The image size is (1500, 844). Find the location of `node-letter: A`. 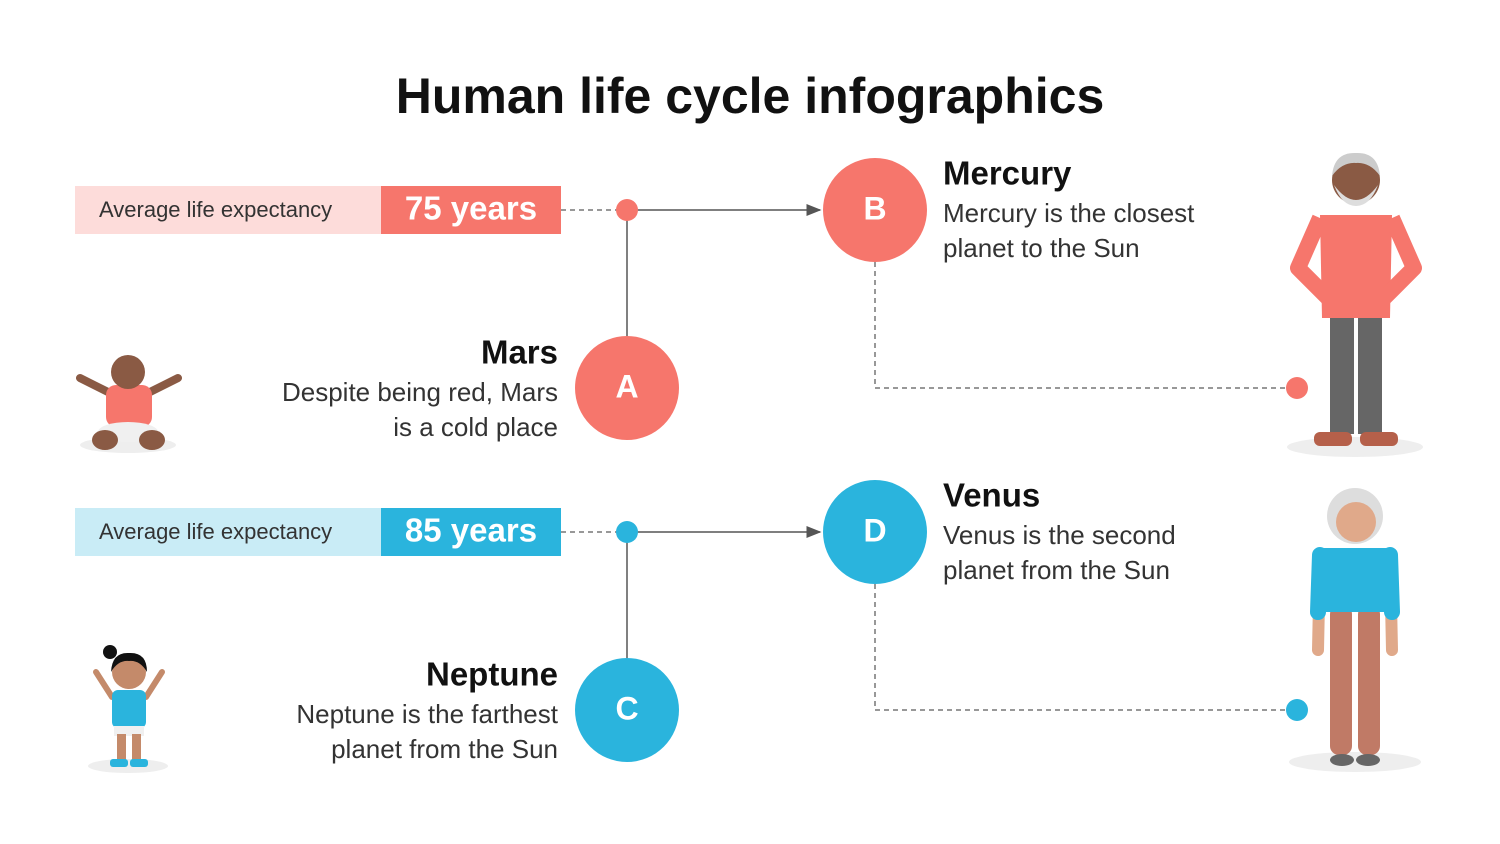

node-letter: A is located at coordinates (626, 386).